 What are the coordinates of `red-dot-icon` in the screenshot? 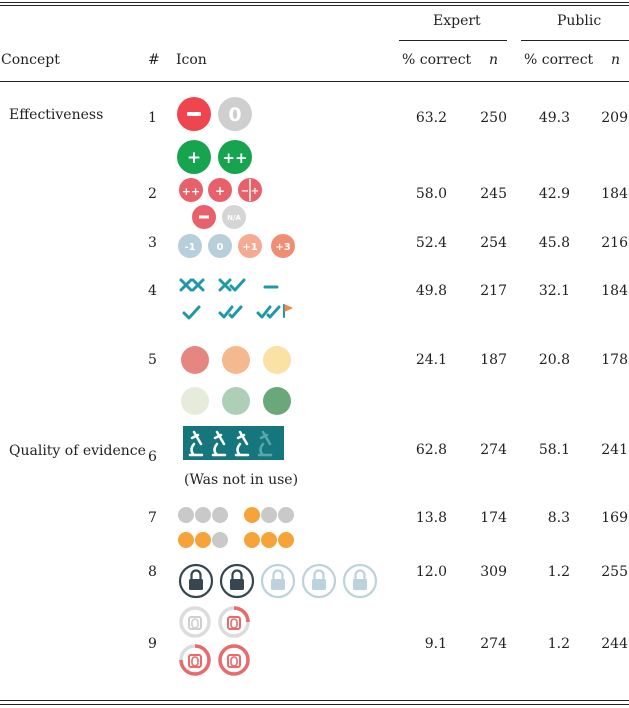 It's located at (195, 360).